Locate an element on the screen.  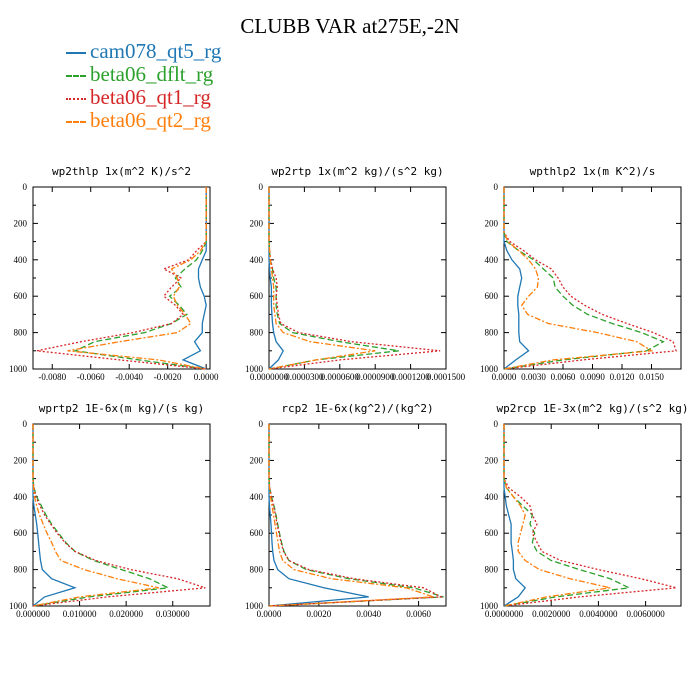
x-tick-label: 0.0040000 is located at coordinates (598, 614).